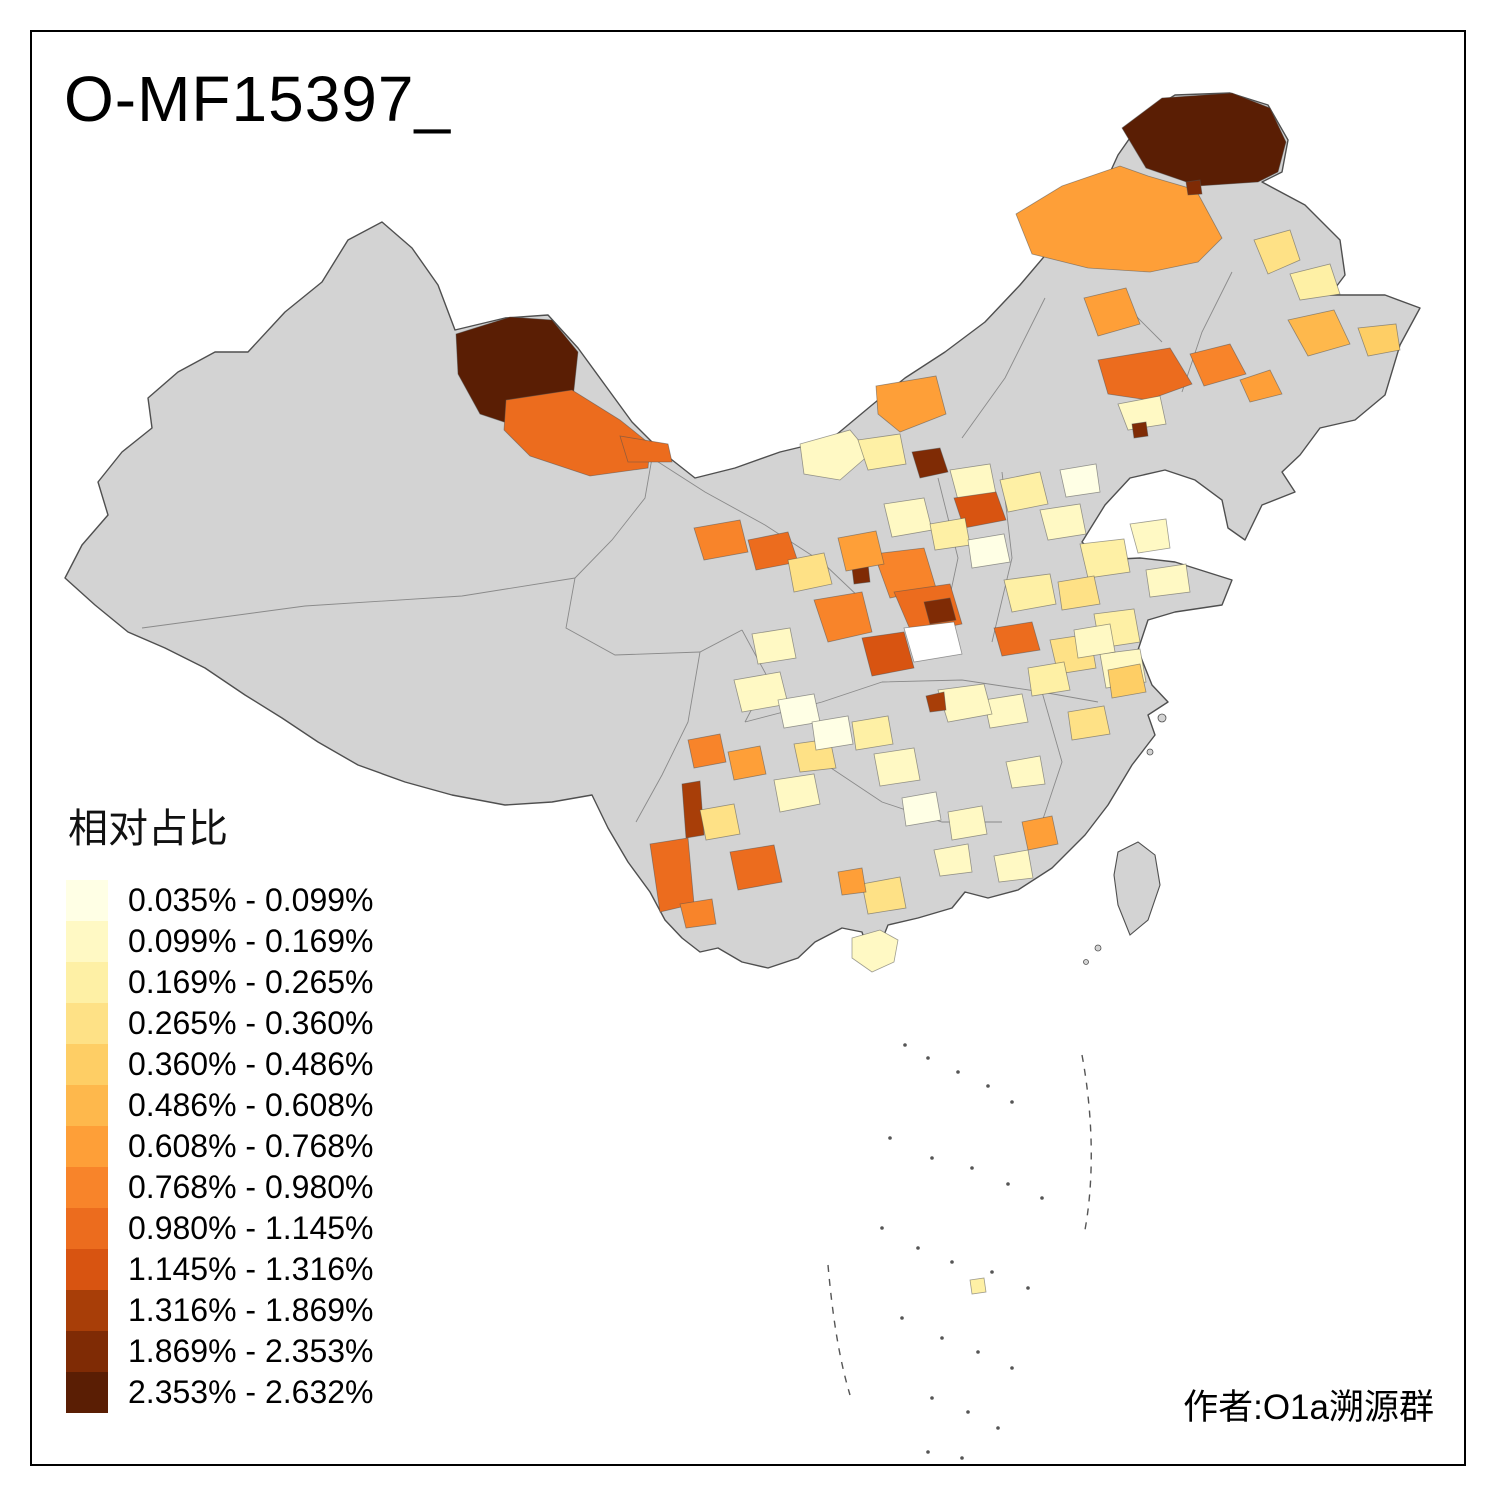 This screenshot has height=1500, width=1500. Describe the element at coordinates (251, 1064) in the screenshot. I see `legend-label: 0.360% - 0.486%` at that location.